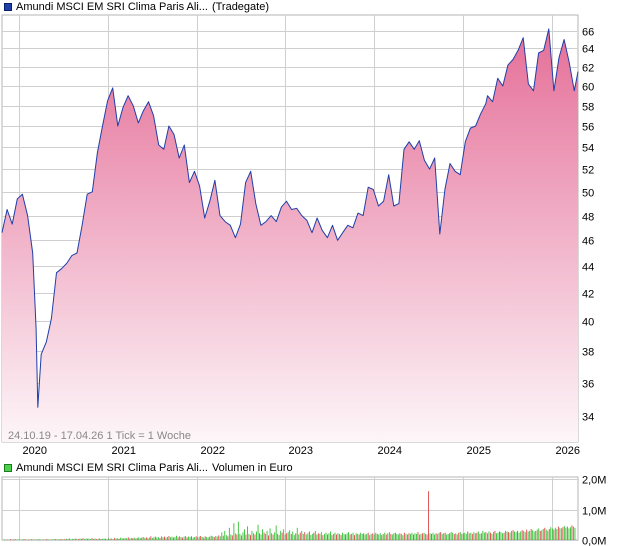  What do you see at coordinates (252, 468) in the screenshot?
I see `volume-legend-label: Volumen in Euro` at bounding box center [252, 468].